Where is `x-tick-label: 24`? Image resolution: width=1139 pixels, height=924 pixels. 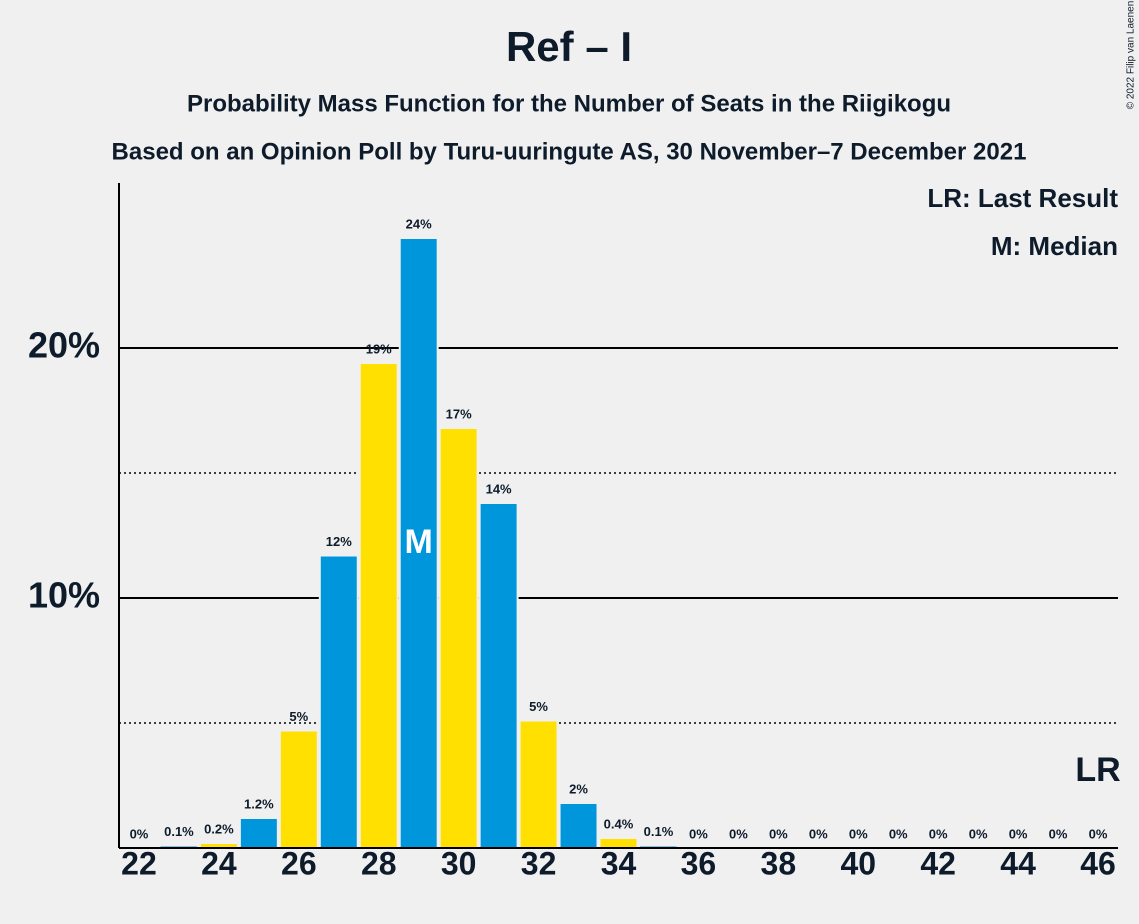 x-tick-label: 24 is located at coordinates (219, 863).